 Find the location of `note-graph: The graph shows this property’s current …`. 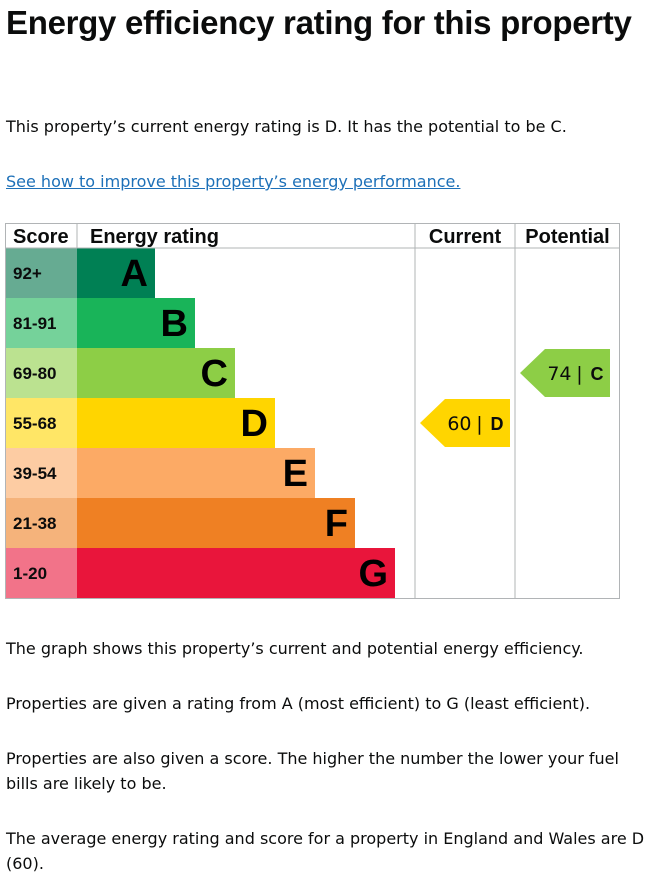

note-graph: The graph shows this property’s current … is located at coordinates (295, 648).